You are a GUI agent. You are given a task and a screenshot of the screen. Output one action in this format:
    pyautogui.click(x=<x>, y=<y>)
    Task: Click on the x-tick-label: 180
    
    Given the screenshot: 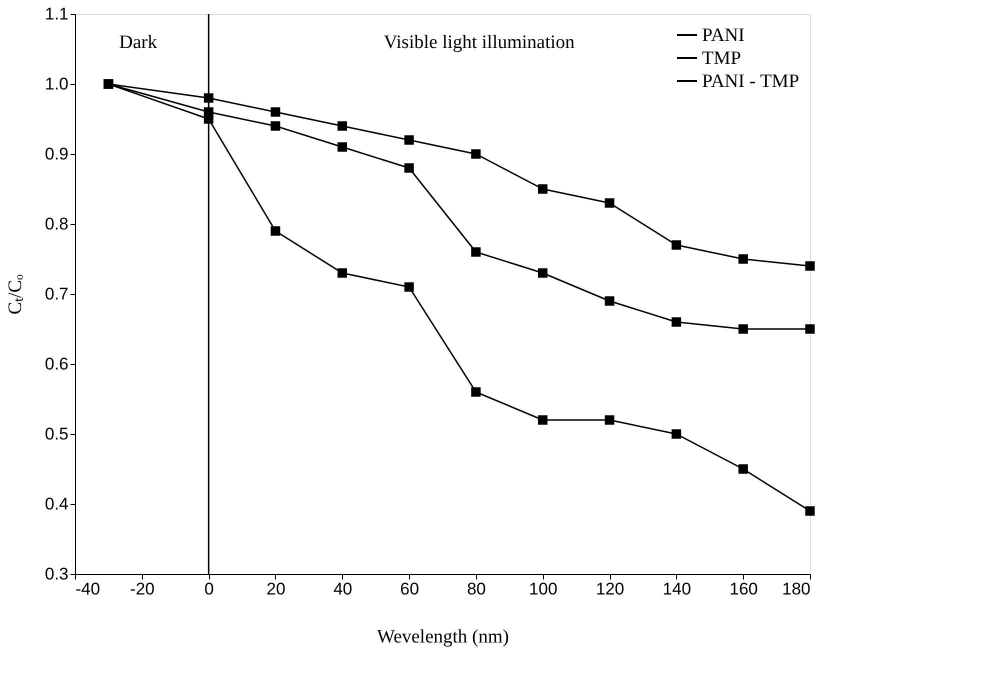 What is the action you would take?
    pyautogui.click(x=796, y=589)
    